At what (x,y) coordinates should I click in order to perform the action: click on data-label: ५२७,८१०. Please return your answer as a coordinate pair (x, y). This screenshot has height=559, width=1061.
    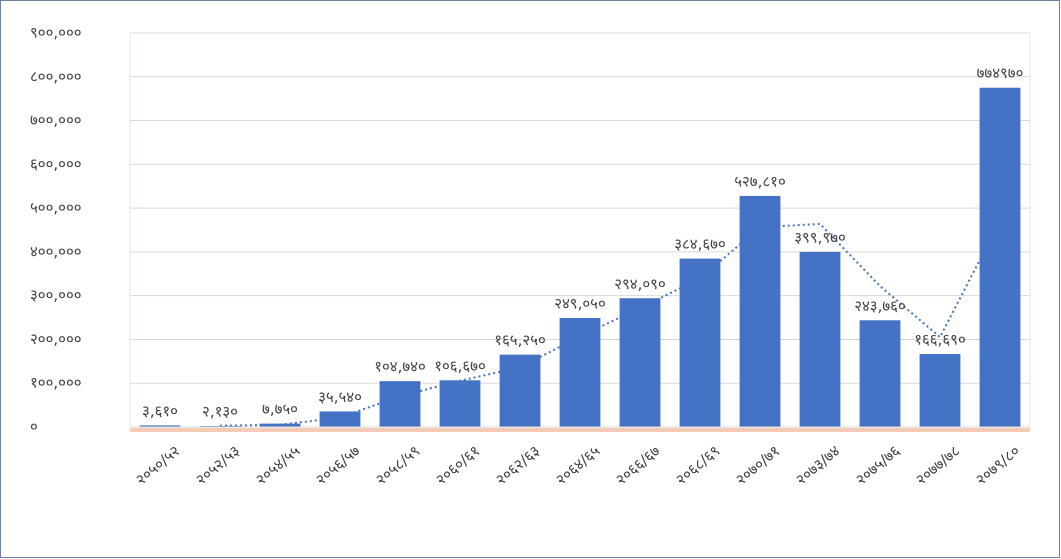
    Looking at the image, I should click on (760, 181).